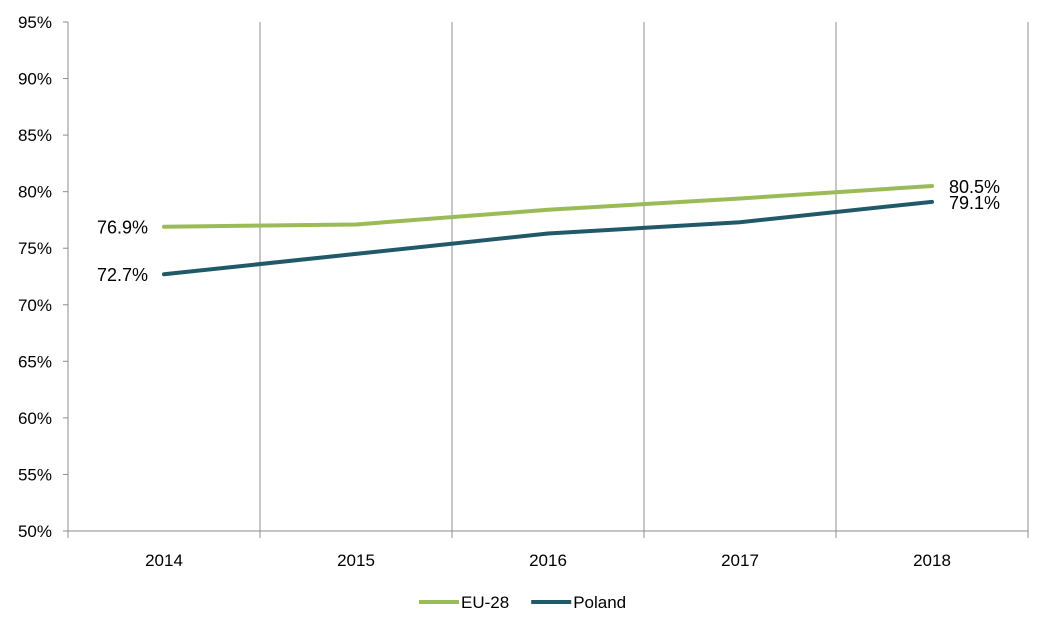 The height and width of the screenshot is (640, 1051). Describe the element at coordinates (35, 79) in the screenshot. I see `y-tick-label: 90%` at that location.